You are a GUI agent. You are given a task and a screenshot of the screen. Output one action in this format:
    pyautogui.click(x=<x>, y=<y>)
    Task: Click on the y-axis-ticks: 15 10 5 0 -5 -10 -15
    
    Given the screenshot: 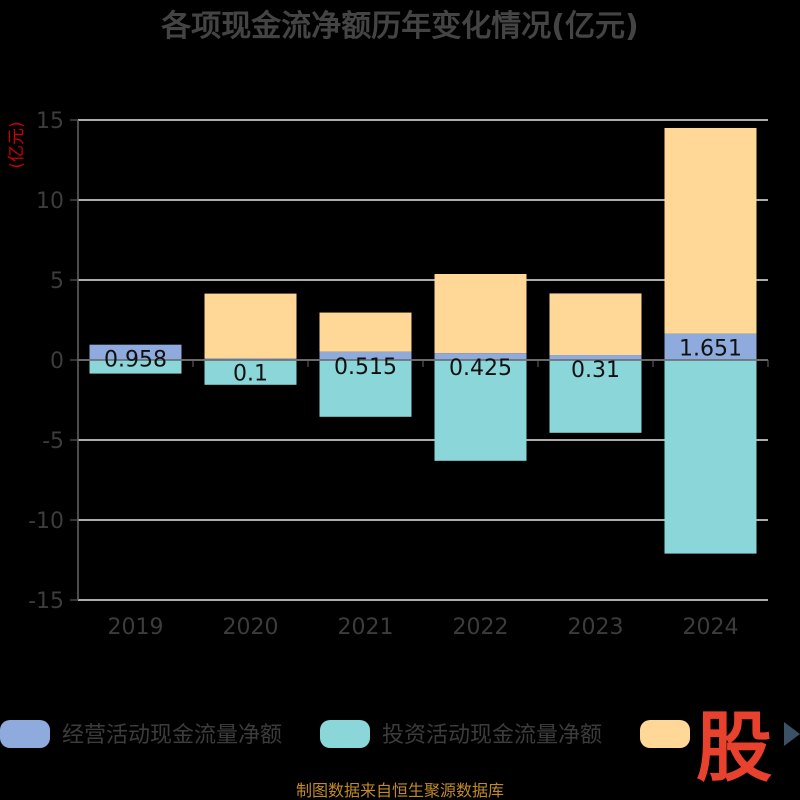 What is the action you would take?
    pyautogui.click(x=53, y=361)
    